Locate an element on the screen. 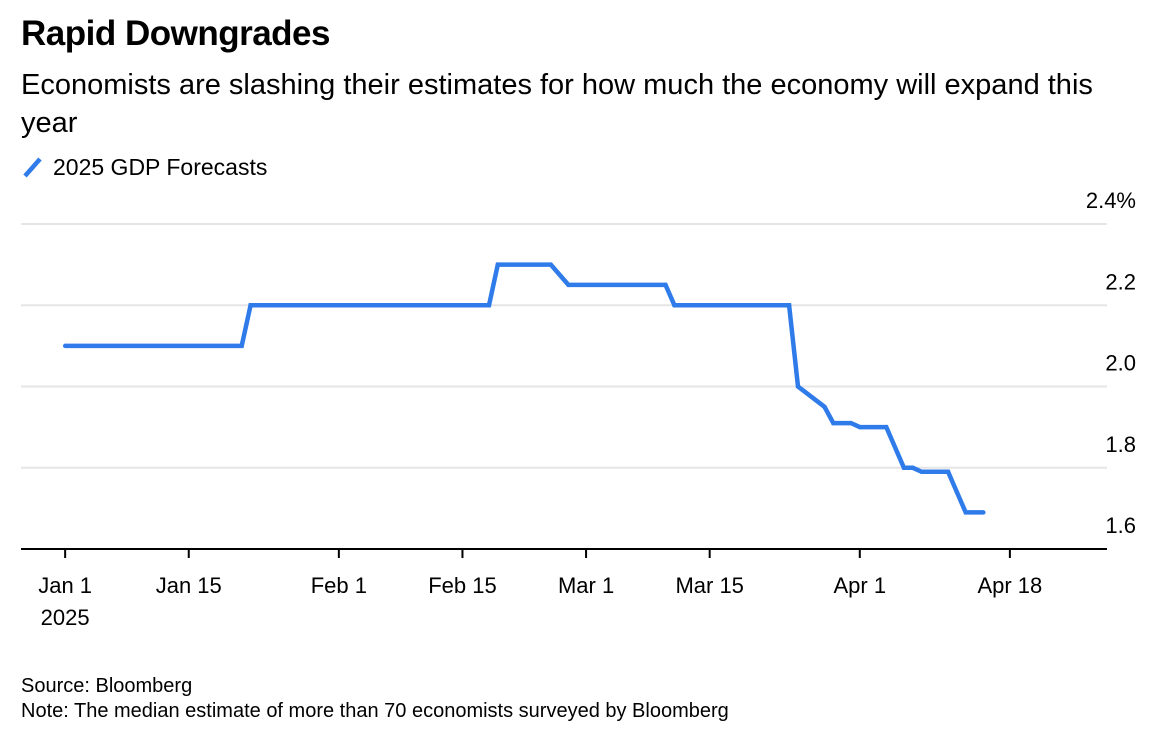  y-tick-label: 2.4% is located at coordinates (1111, 200).